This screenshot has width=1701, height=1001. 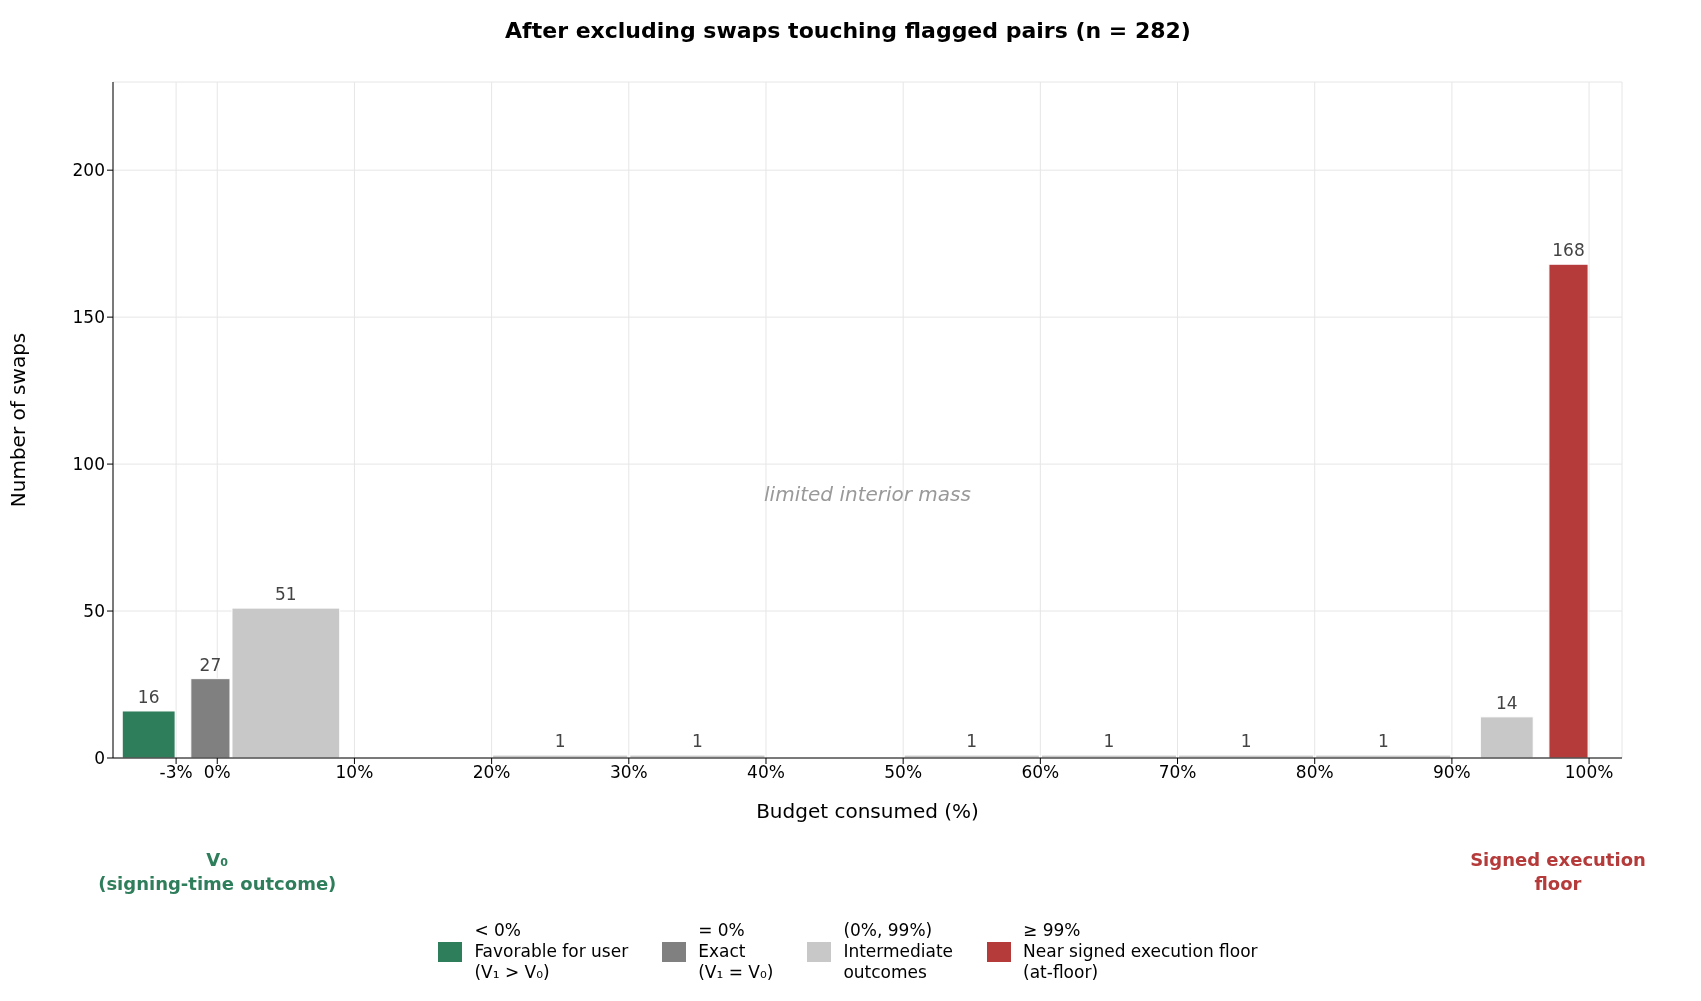 I want to click on x-tick-label: 30%, so click(x=628, y=772).